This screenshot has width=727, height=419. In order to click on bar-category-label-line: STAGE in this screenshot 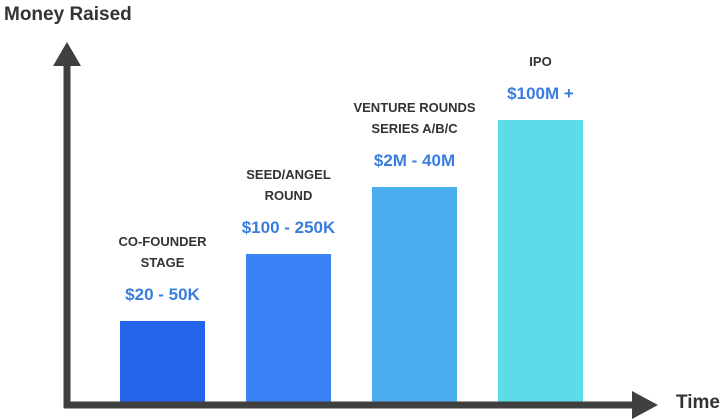, I will do `click(162, 262)`.